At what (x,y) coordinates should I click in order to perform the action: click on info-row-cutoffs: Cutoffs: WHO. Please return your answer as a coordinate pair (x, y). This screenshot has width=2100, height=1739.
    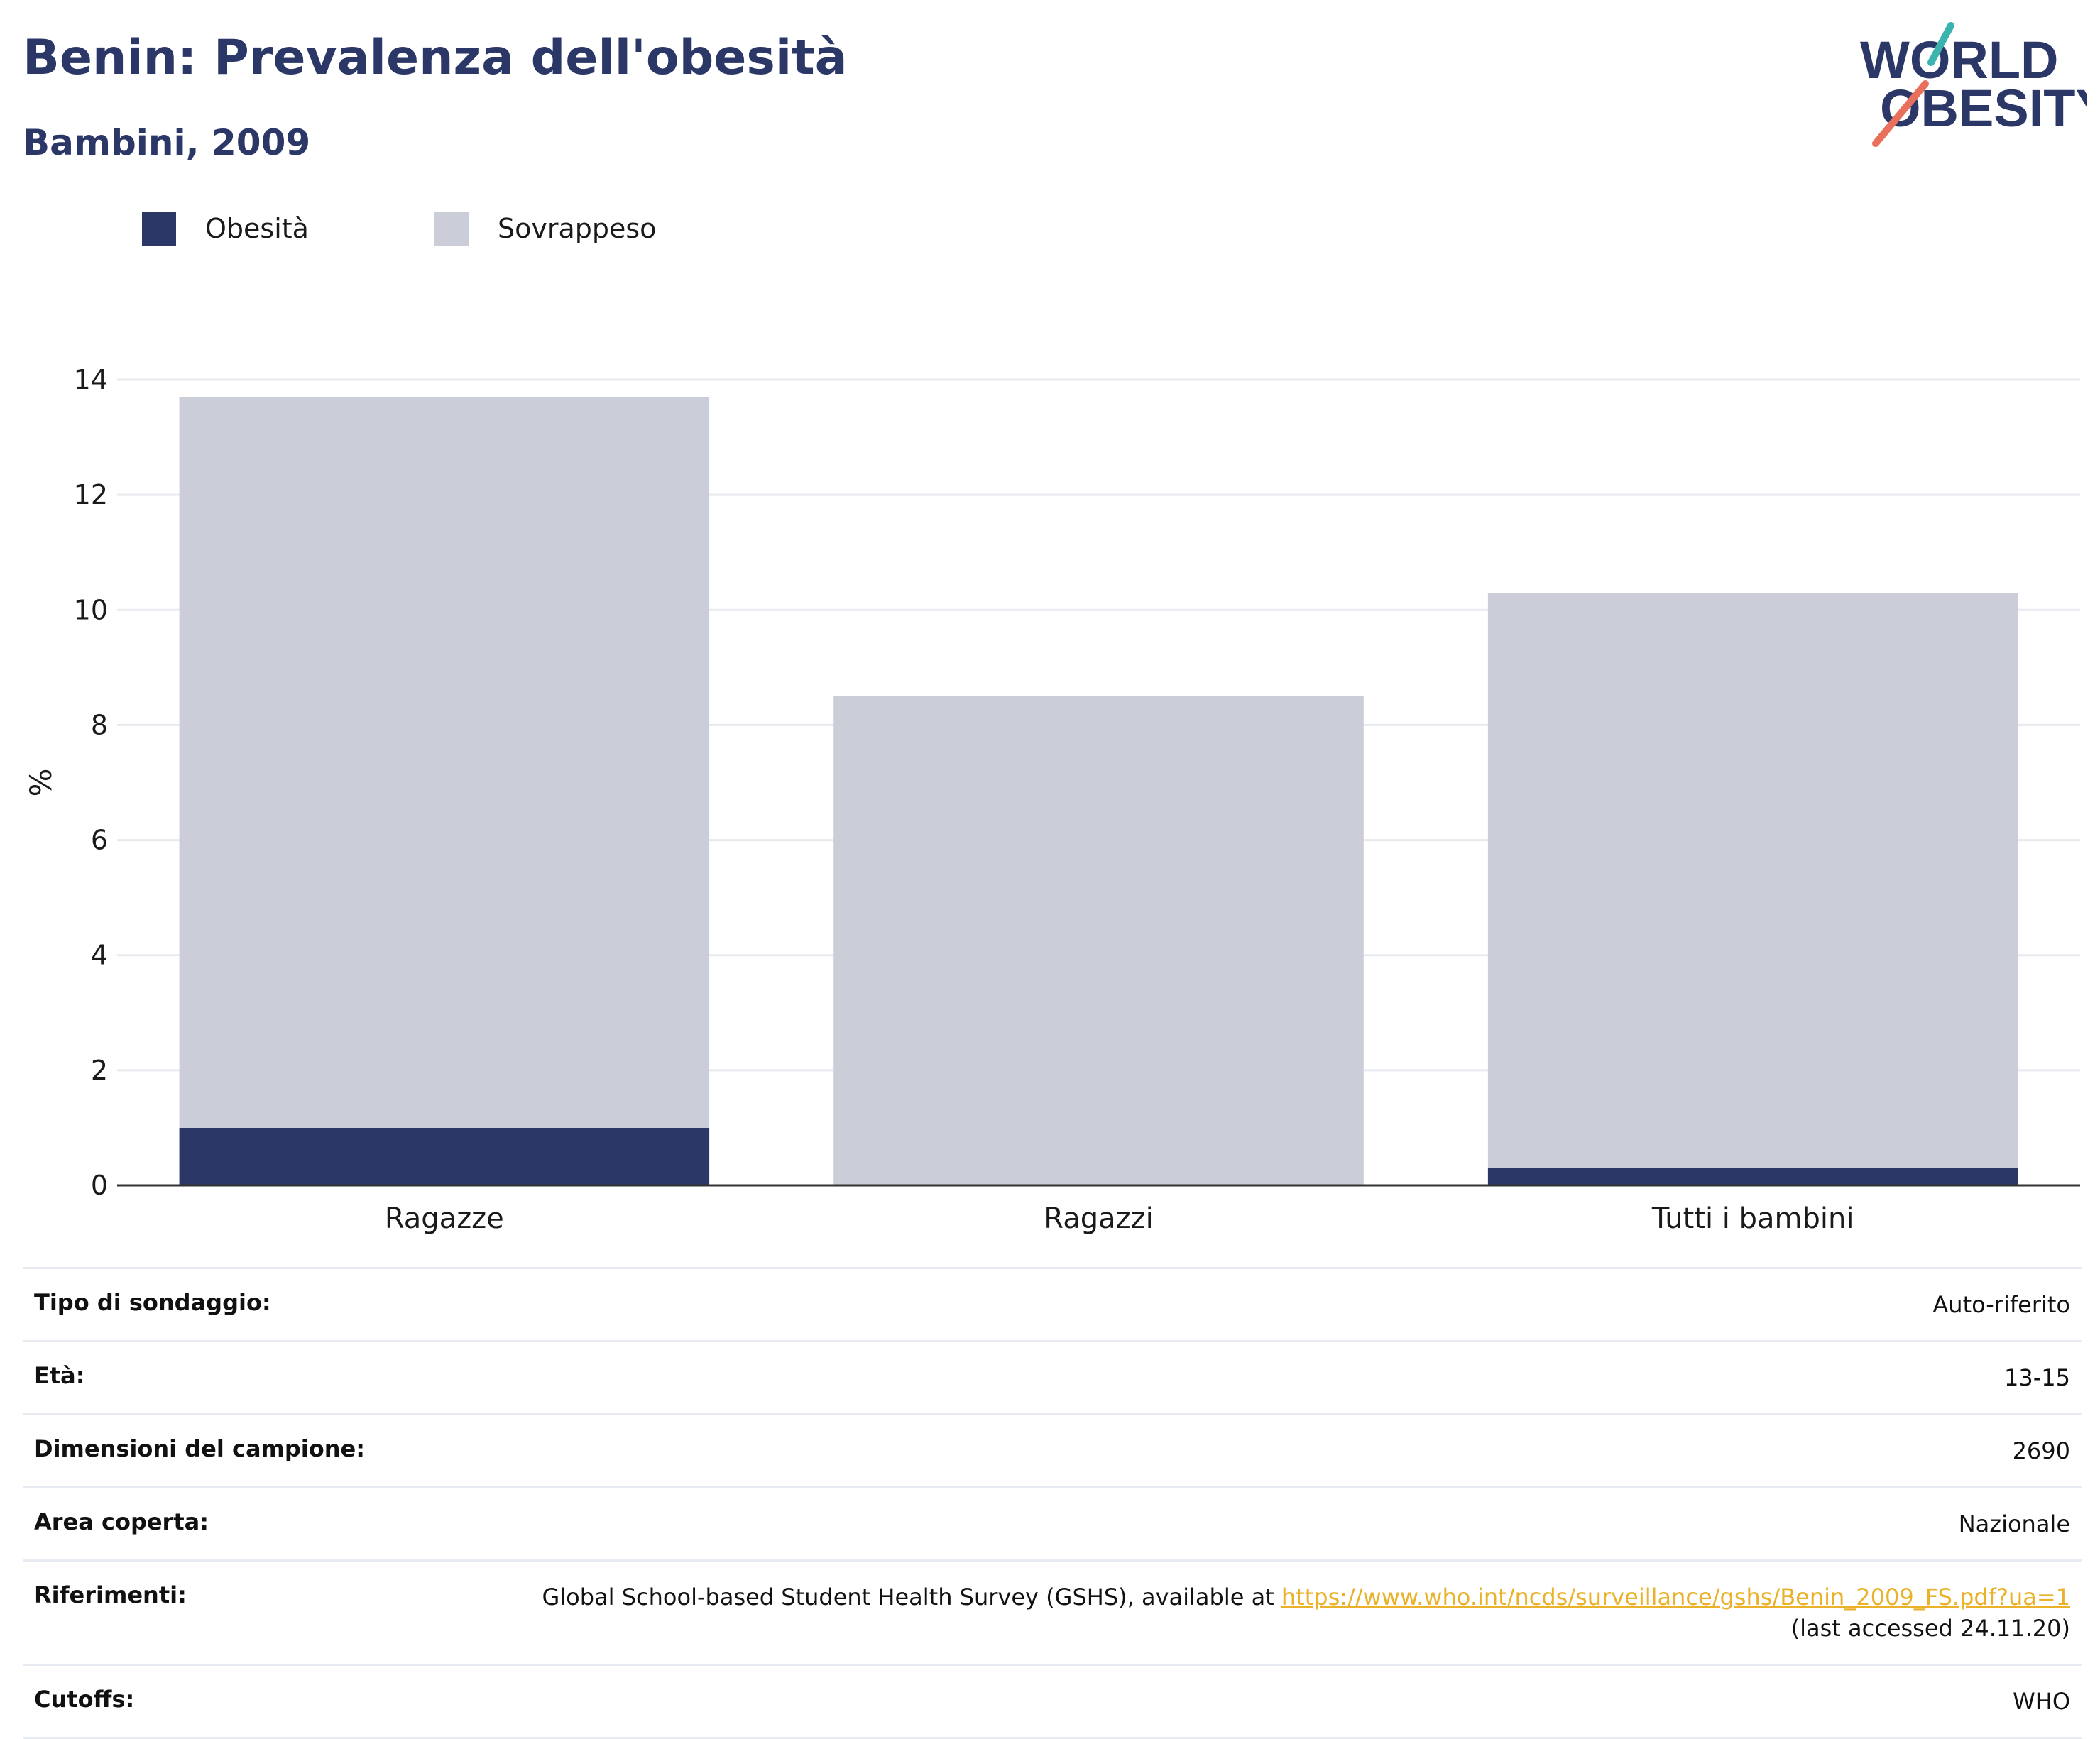
    Looking at the image, I should click on (1052, 1701).